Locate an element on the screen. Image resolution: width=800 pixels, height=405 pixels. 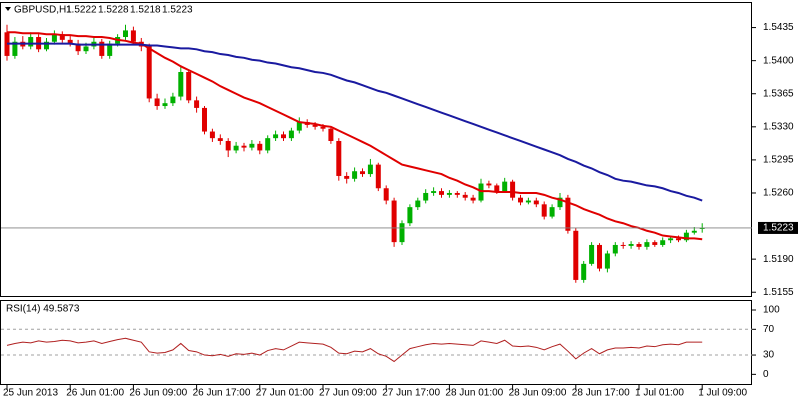
ohlc-low: 1.5218 is located at coordinates (145, 10).